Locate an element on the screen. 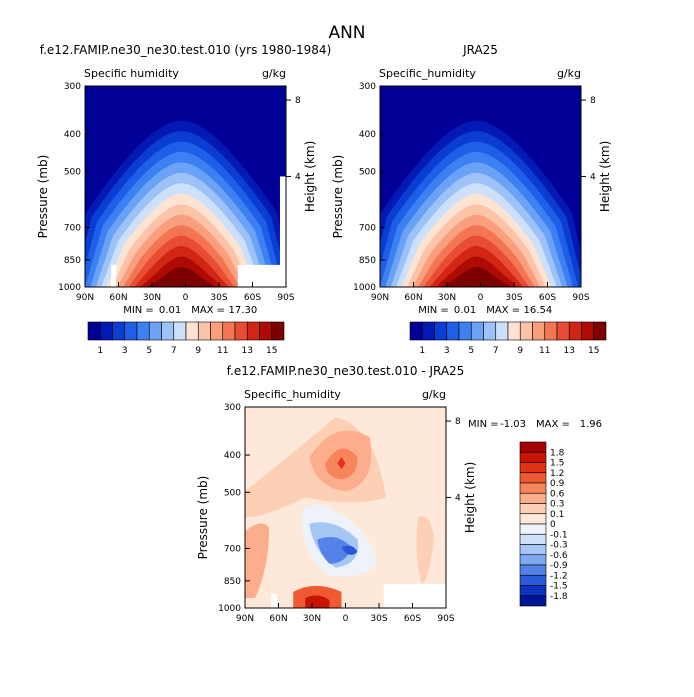 Image resolution: width=694 pixels, height=697 pixels. colorbar-label: 9 is located at coordinates (198, 351).